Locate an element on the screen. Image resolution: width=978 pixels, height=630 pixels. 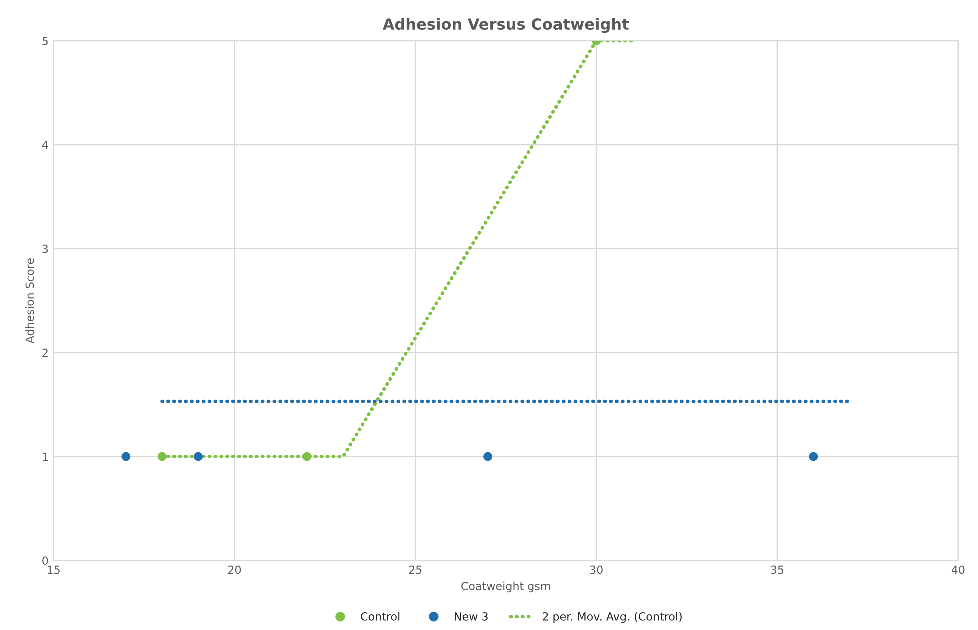
y-tick-label: 1 is located at coordinates (45, 456).